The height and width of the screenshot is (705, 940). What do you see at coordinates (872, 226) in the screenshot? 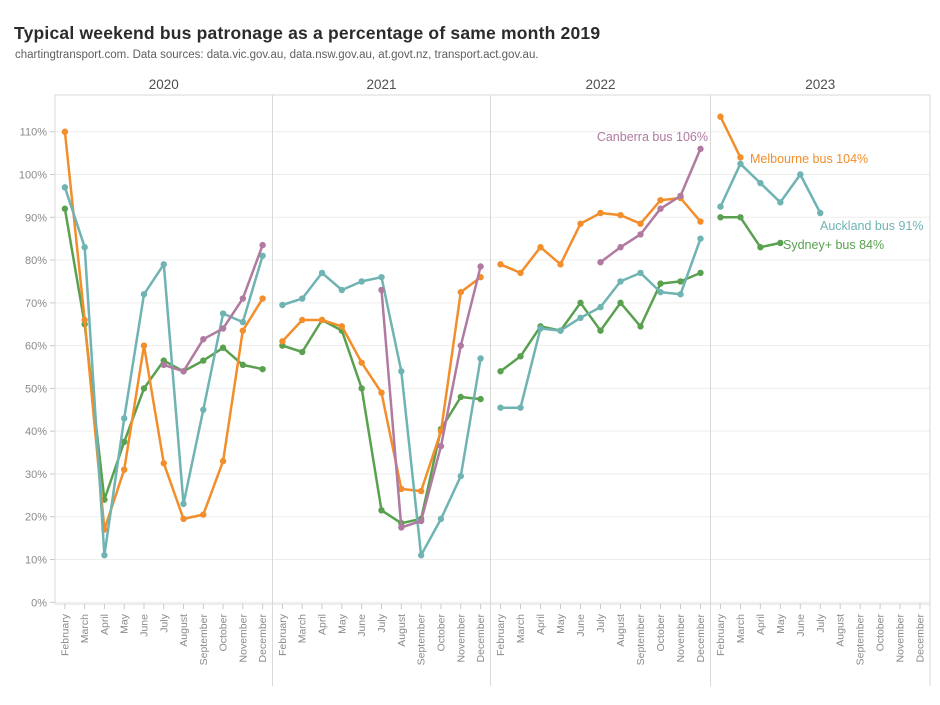
I see `annotation-auckland-bus: Auckland bus 91%` at bounding box center [872, 226].